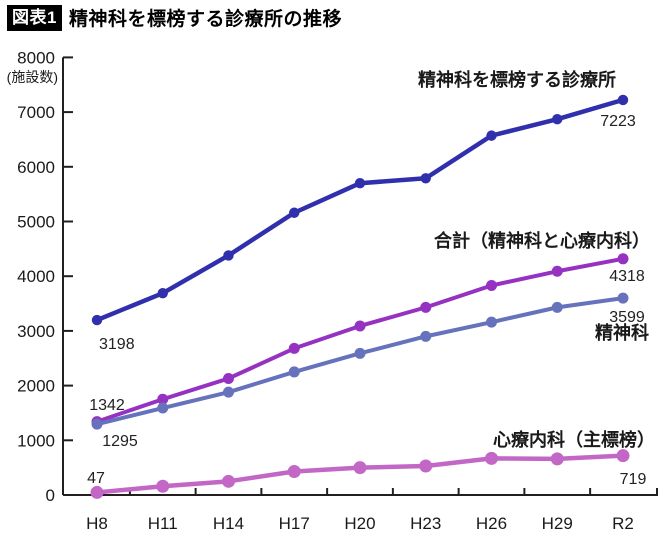 The image size is (670, 541). Describe the element at coordinates (36, 57) in the screenshot. I see `y-tick-label: 8000` at that location.